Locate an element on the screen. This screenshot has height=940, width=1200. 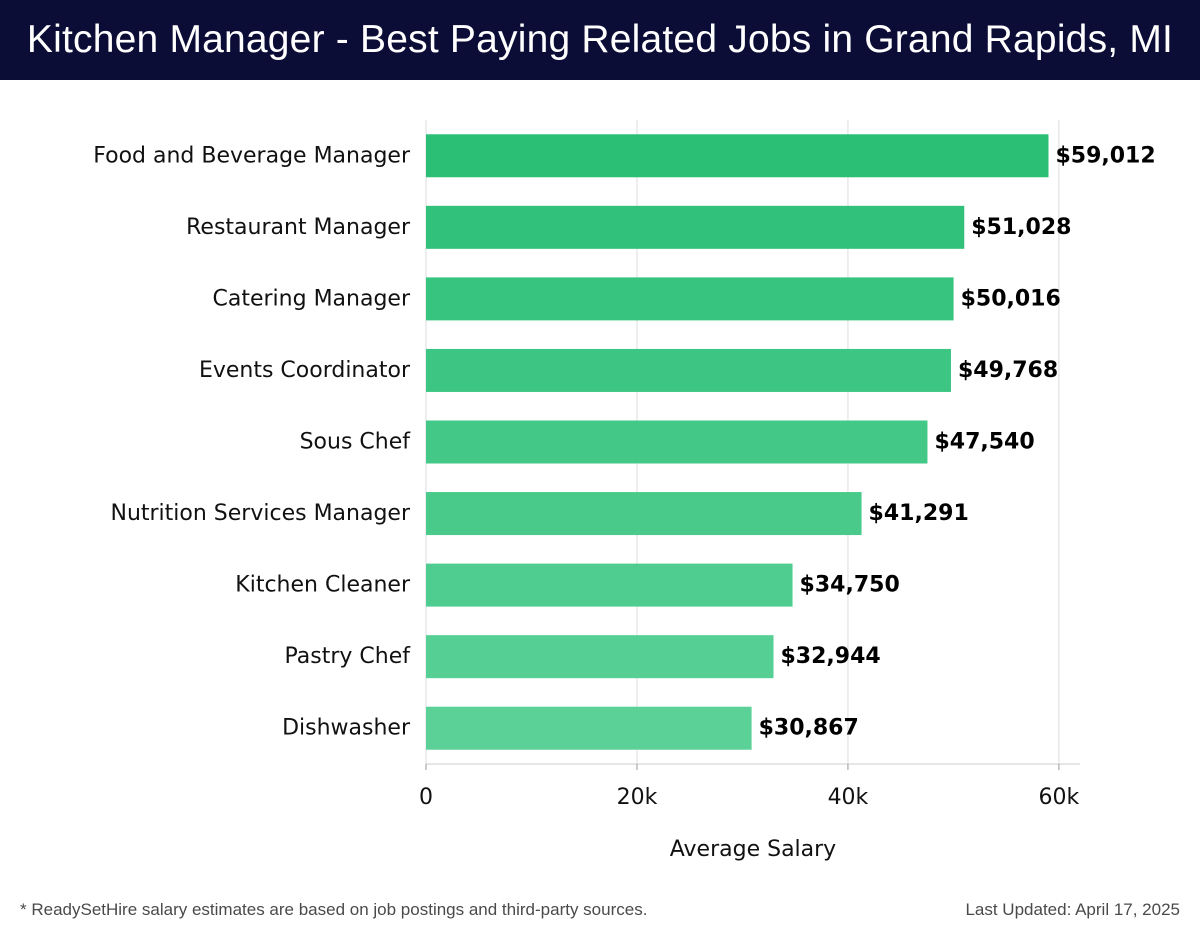
category-label: Nutrition Services Manager is located at coordinates (260, 513).